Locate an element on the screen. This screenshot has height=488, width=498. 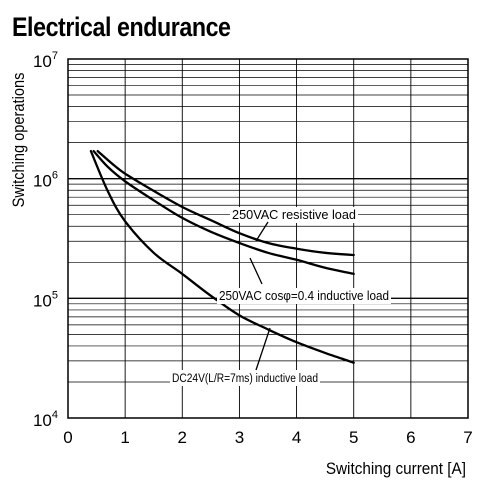
x-tick-label: 4 is located at coordinates (296, 437).